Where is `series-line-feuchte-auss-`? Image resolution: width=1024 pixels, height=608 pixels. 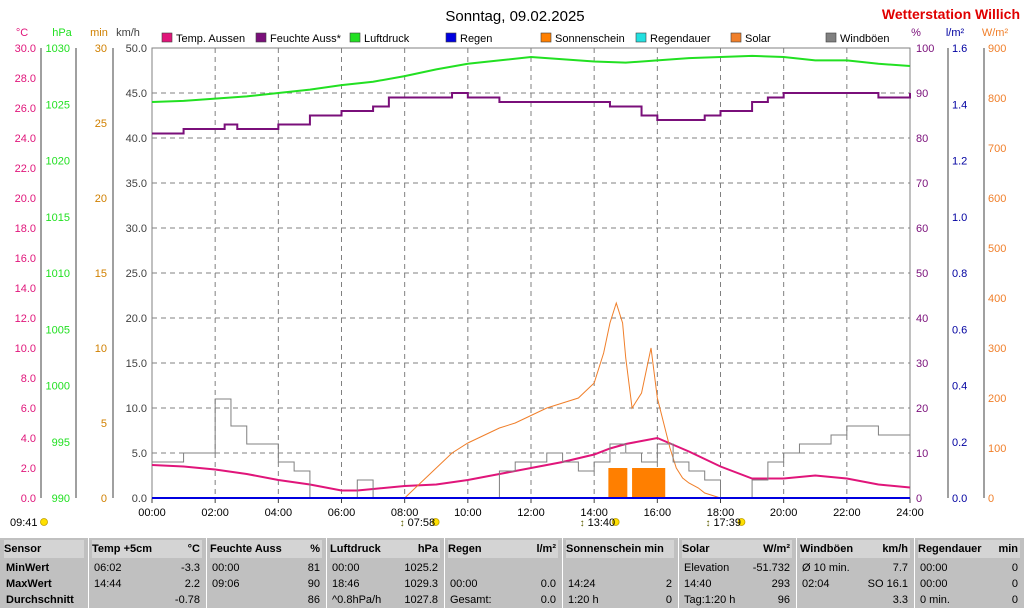
series-line-feuchte-auss- is located at coordinates (531, 113).